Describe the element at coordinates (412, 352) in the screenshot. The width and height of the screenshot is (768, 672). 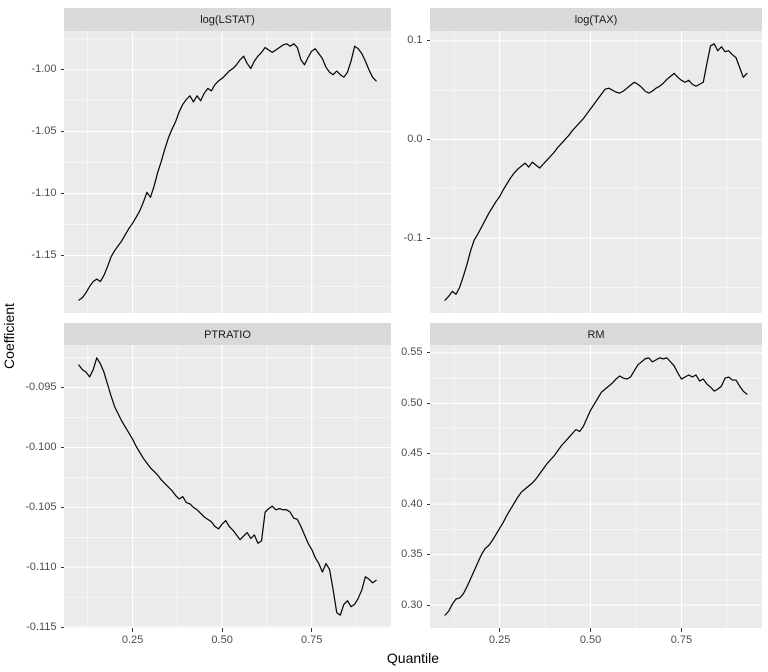
I see `y-tick-label: 0.55` at that location.